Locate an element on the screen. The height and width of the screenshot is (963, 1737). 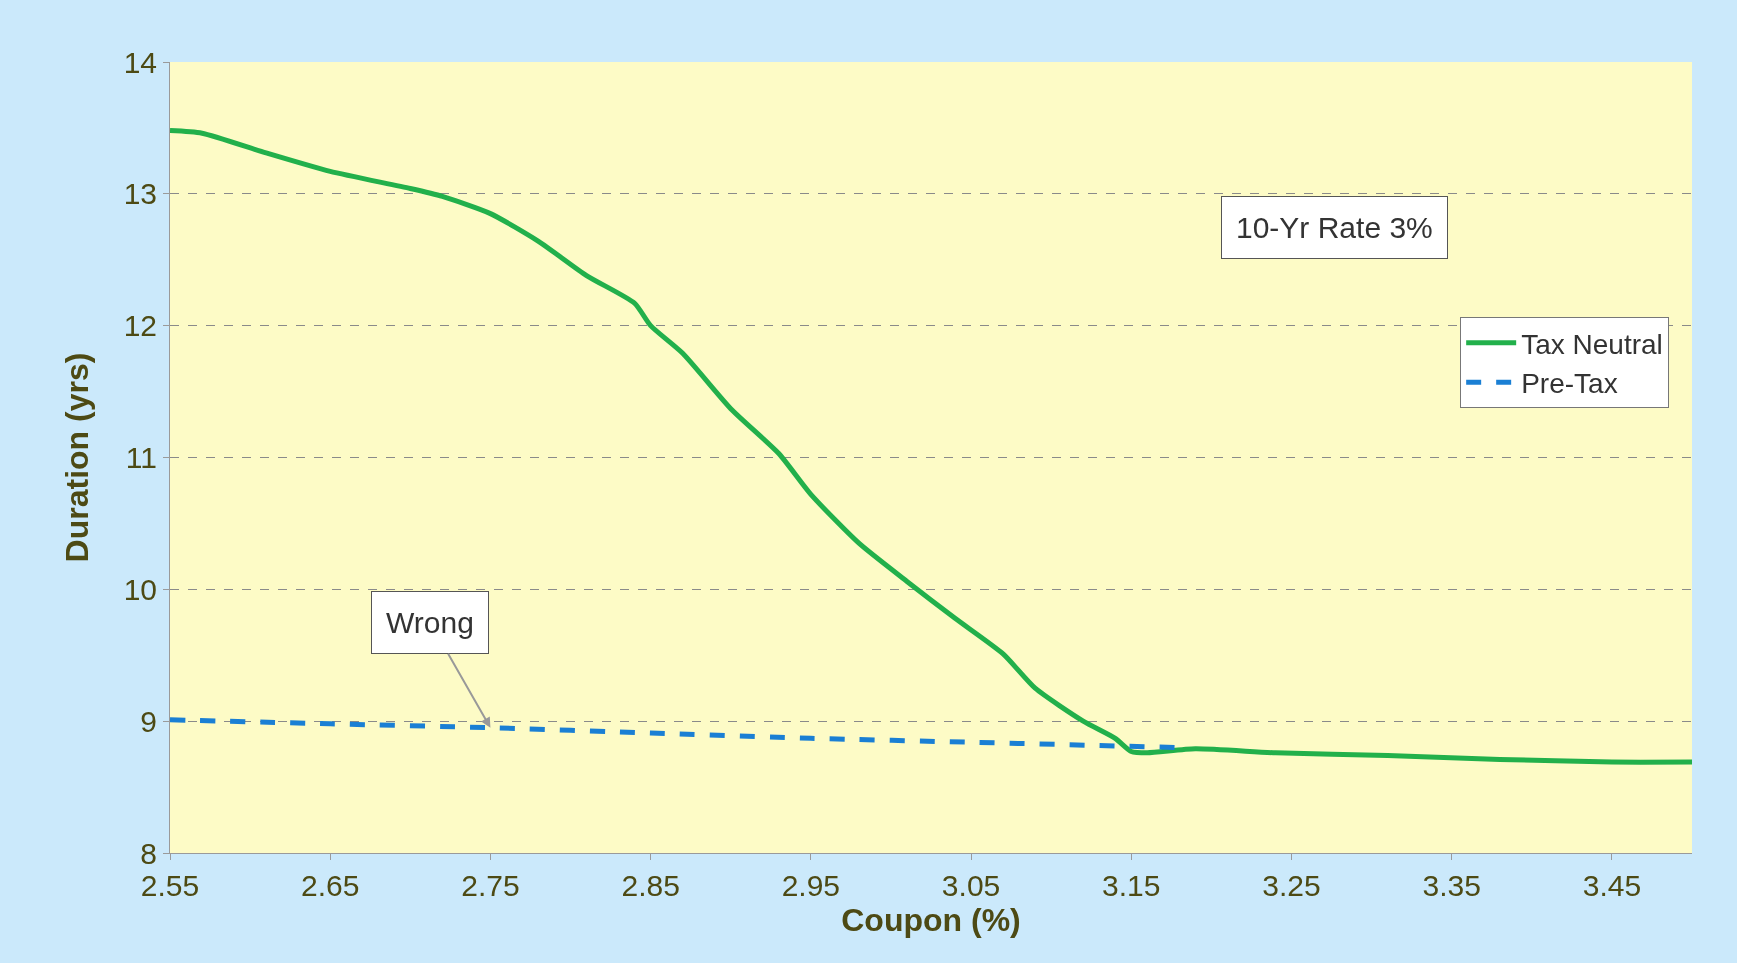
x-axis-title: Coupon (%) is located at coordinates (931, 920).